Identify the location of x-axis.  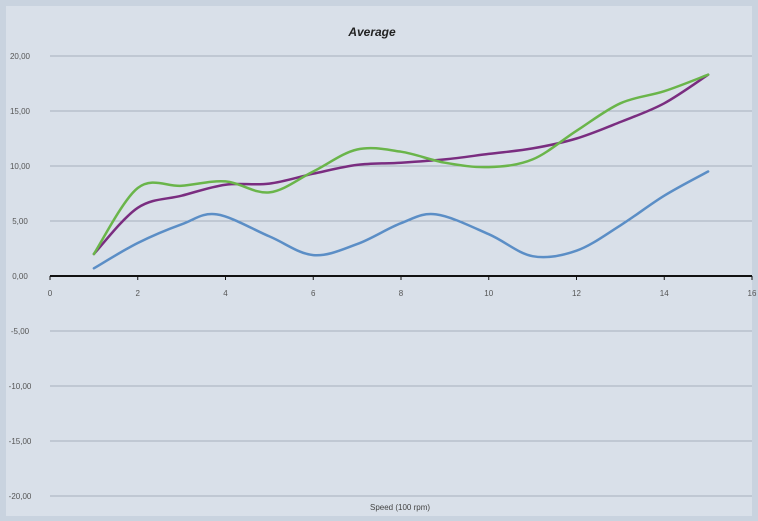
(401, 277).